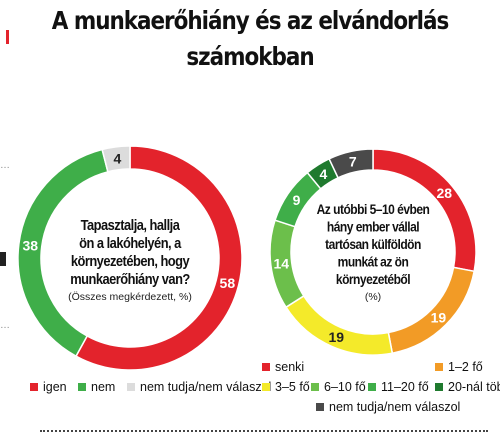  I want to click on page-title: A munkaerőhiány és az elvándorlás, so click(250, 20).